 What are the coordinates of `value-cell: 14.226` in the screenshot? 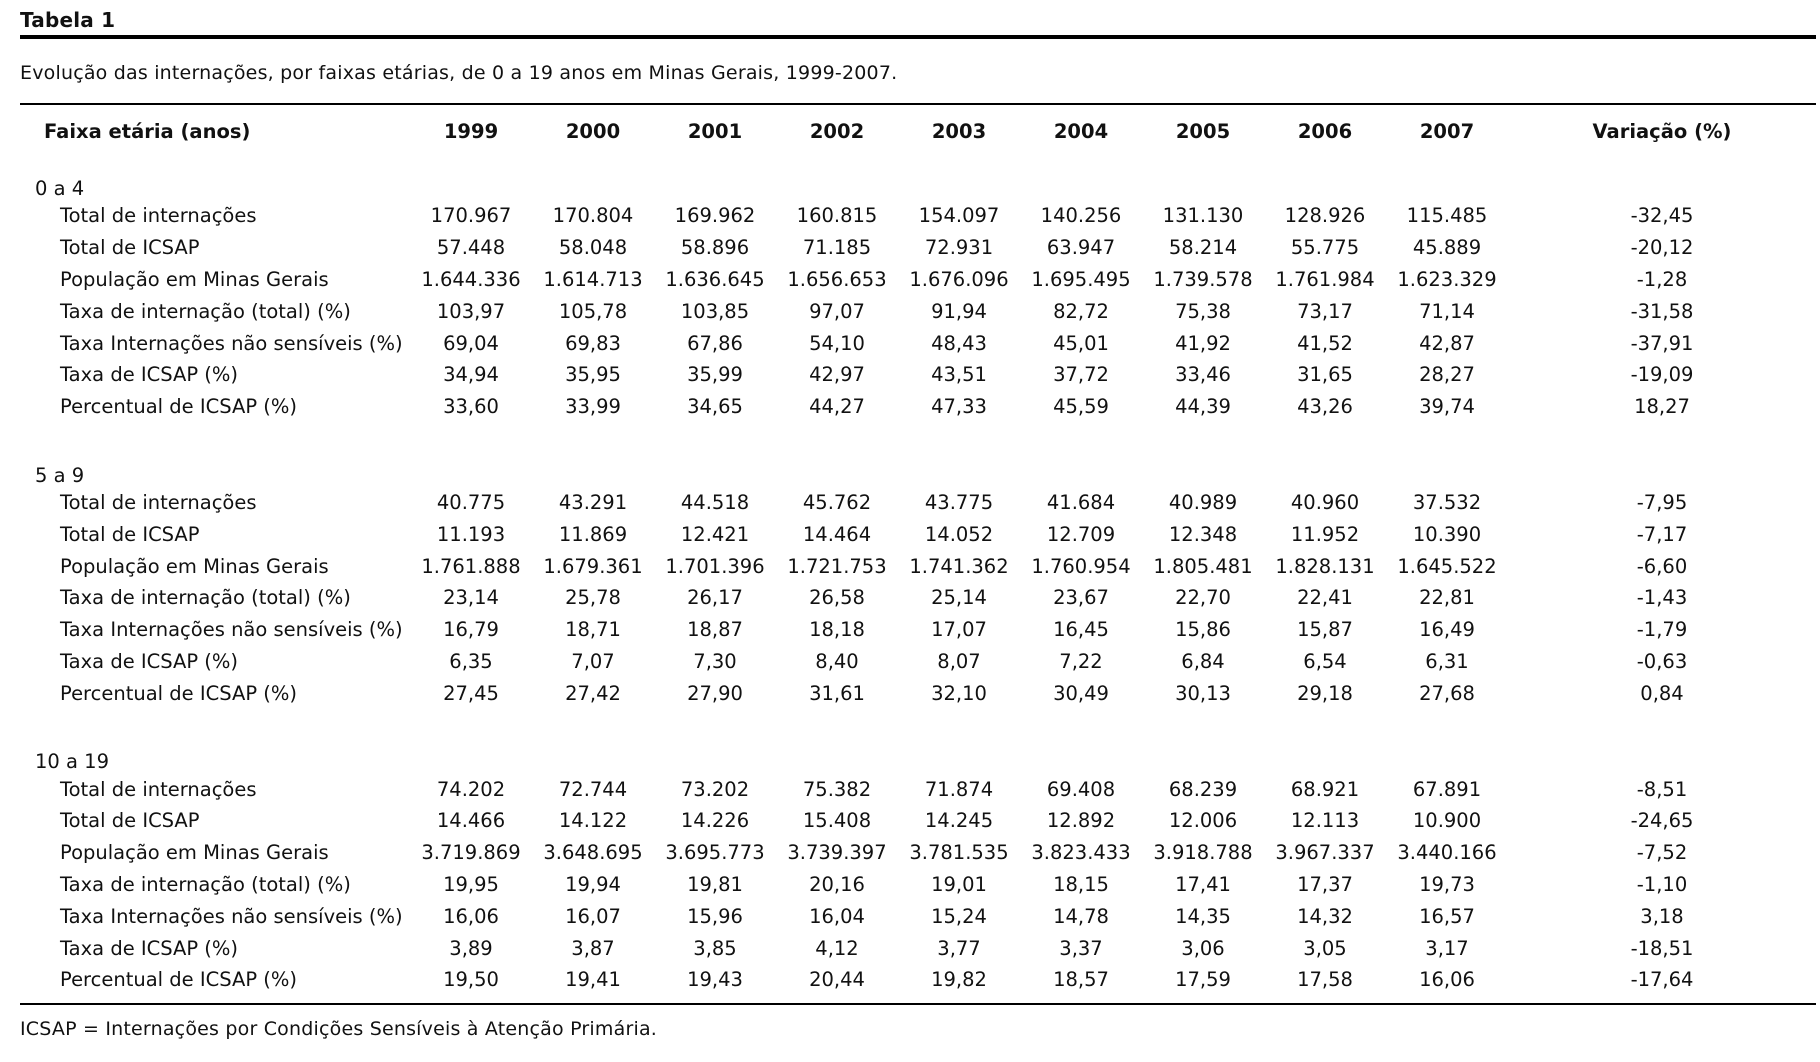 It's located at (715, 821).